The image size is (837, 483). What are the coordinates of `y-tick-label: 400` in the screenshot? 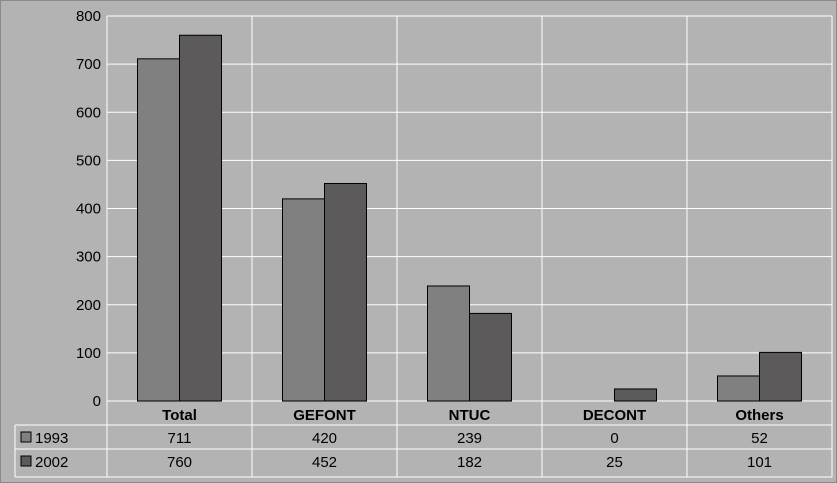 It's located at (88, 209).